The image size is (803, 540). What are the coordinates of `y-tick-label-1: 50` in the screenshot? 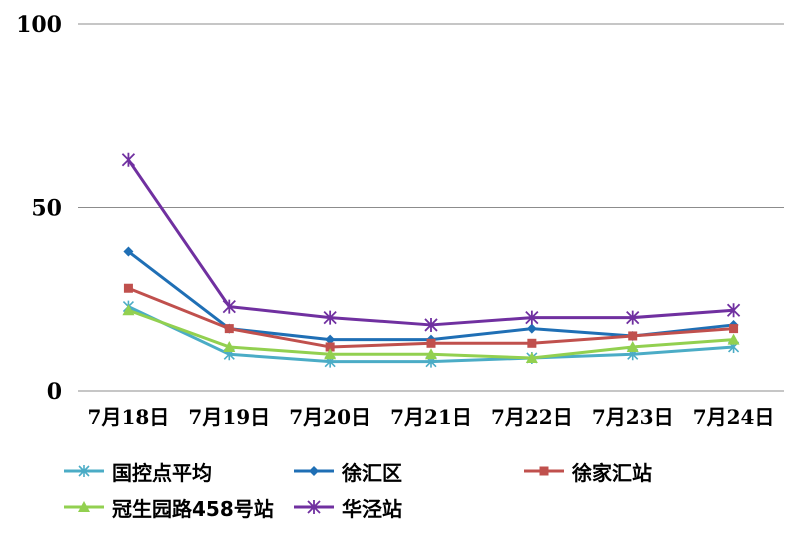 It's located at (46, 209).